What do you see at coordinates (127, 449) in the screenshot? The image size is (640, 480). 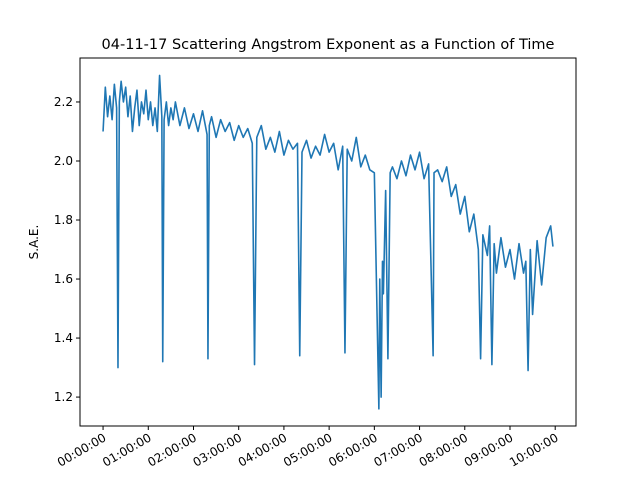 I see `x-tick-label: 01:00:00` at bounding box center [127, 449].